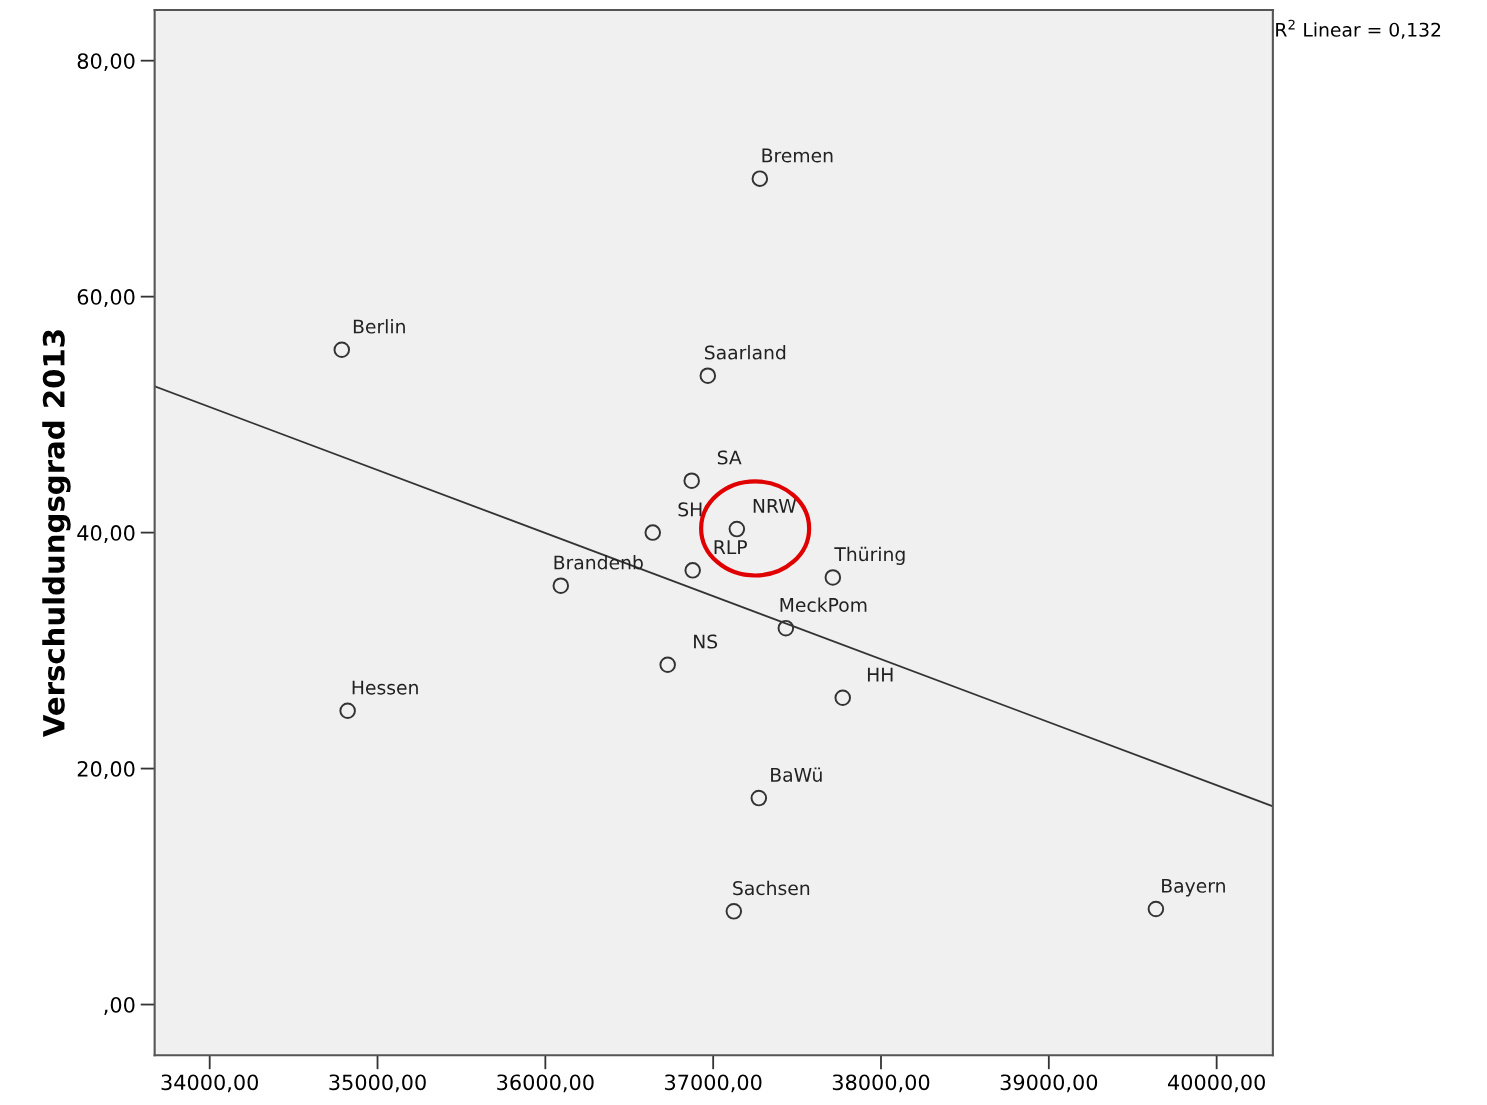 Image resolution: width=1487 pixels, height=1105 pixels. Describe the element at coordinates (106, 534) in the screenshot. I see `y-tick-label: 40,00` at that location.